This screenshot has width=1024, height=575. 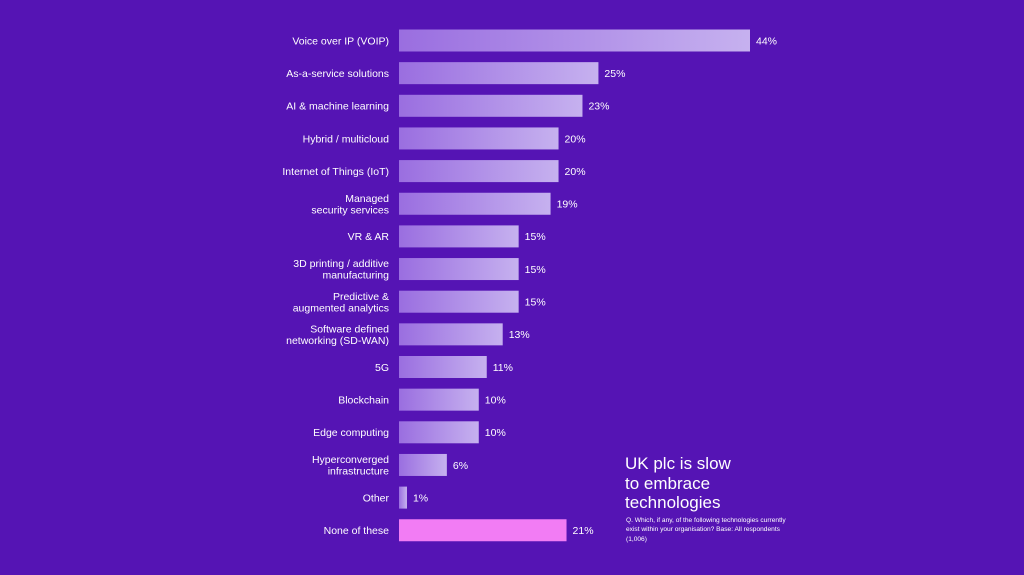 I want to click on category-label: Software defined networking (SD-WAN), so click(x=337, y=335).